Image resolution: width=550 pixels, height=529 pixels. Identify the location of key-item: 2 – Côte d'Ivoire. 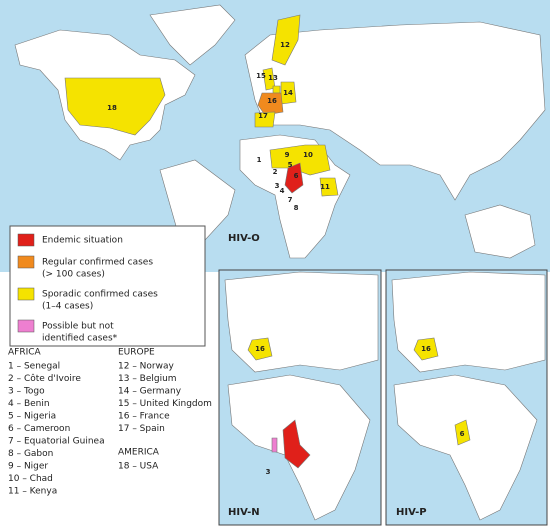
(44, 378).